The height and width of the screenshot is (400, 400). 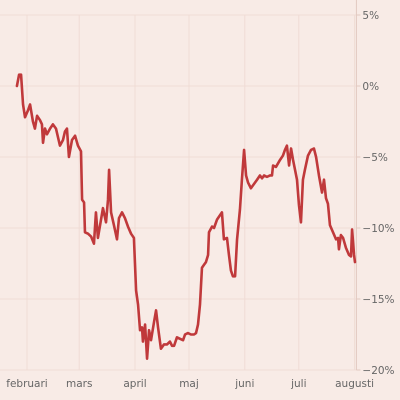 What do you see at coordinates (378, 229) in the screenshot?
I see `y-tick-label: −10%` at bounding box center [378, 229].